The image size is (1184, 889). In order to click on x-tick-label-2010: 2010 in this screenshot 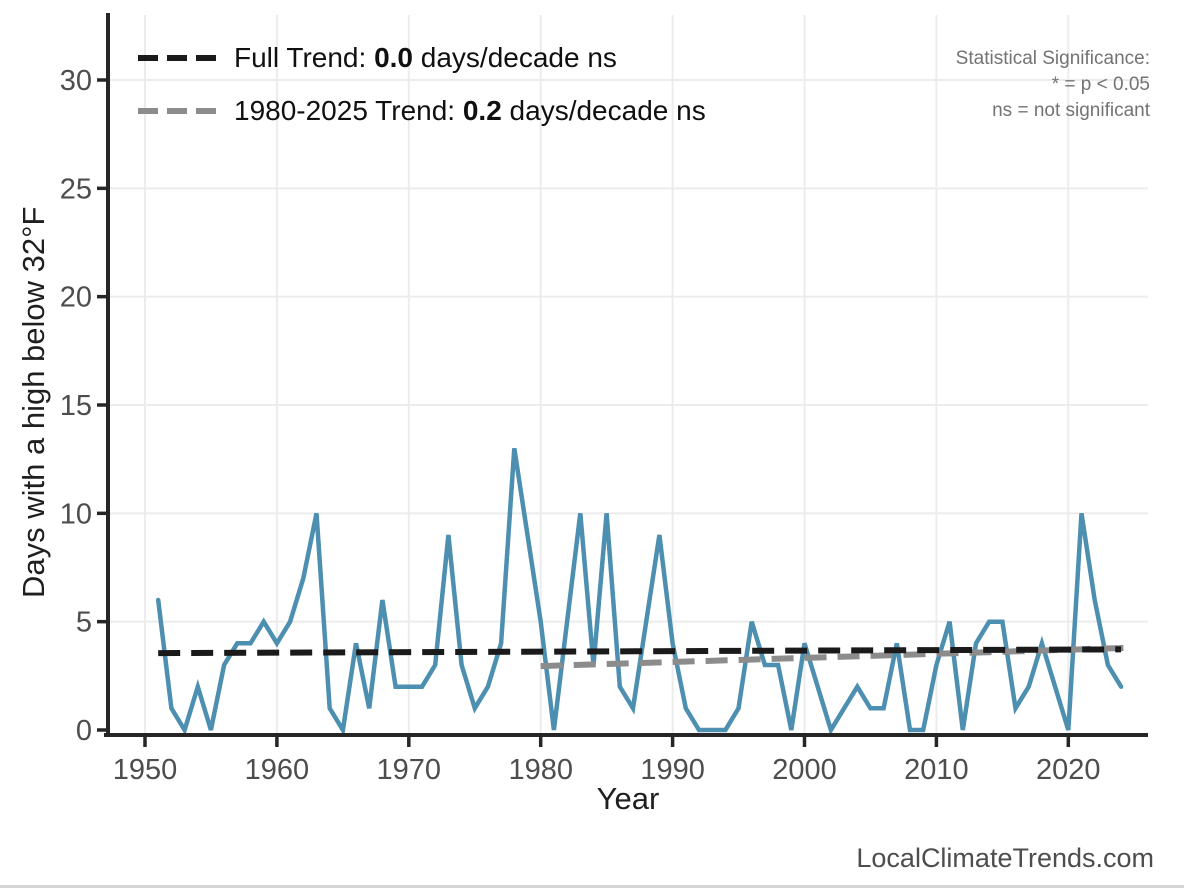, I will do `click(936, 770)`.